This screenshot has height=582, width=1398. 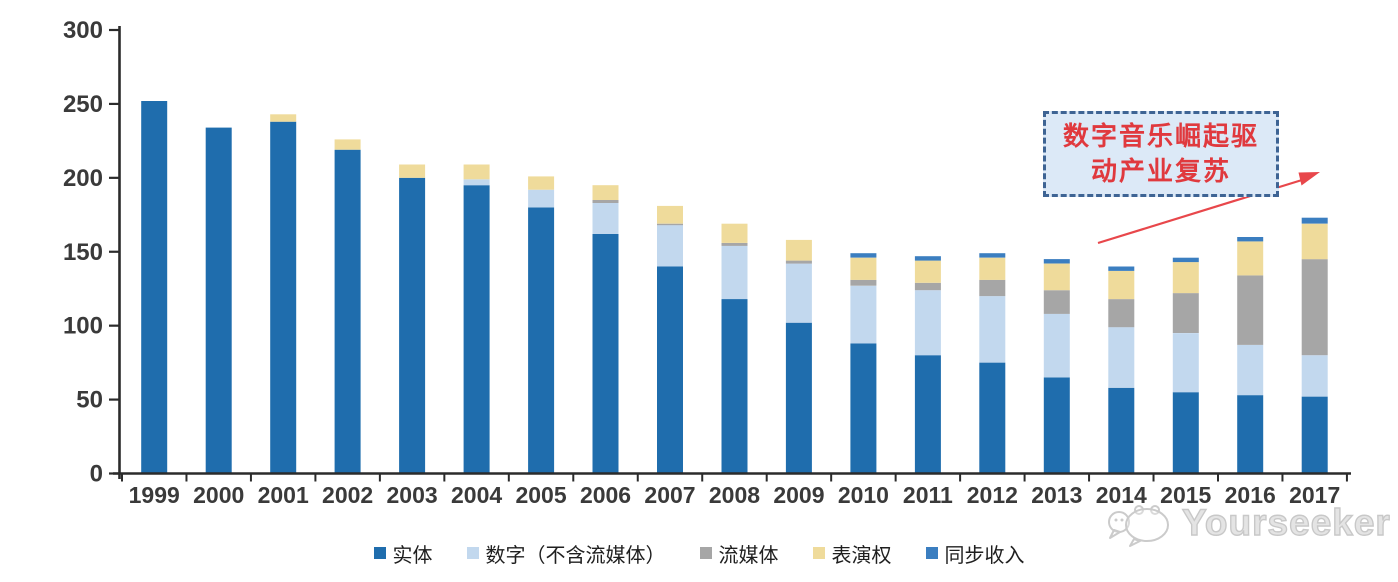 What do you see at coordinates (734, 495) in the screenshot?
I see `x-tick-label: 2008` at bounding box center [734, 495].